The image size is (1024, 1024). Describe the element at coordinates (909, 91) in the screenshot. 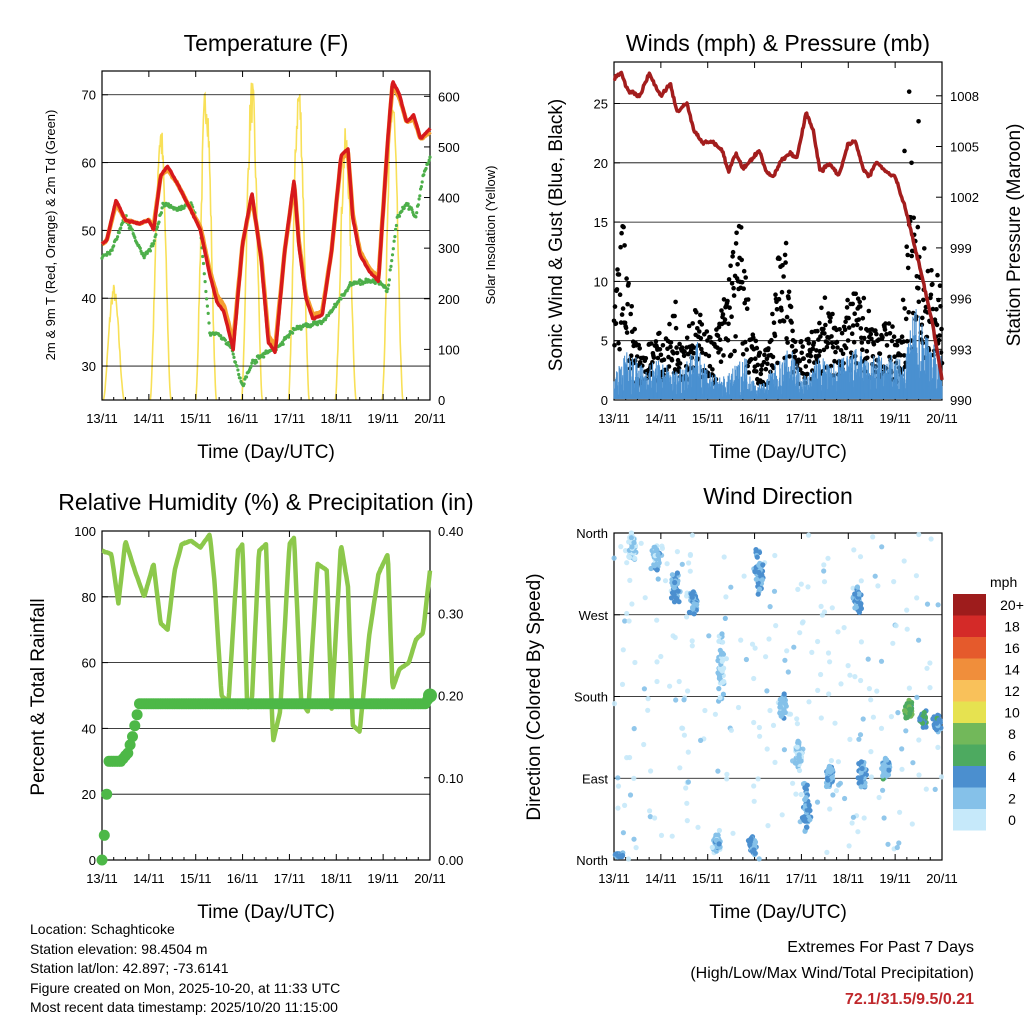

I see `gust-outlier` at that location.